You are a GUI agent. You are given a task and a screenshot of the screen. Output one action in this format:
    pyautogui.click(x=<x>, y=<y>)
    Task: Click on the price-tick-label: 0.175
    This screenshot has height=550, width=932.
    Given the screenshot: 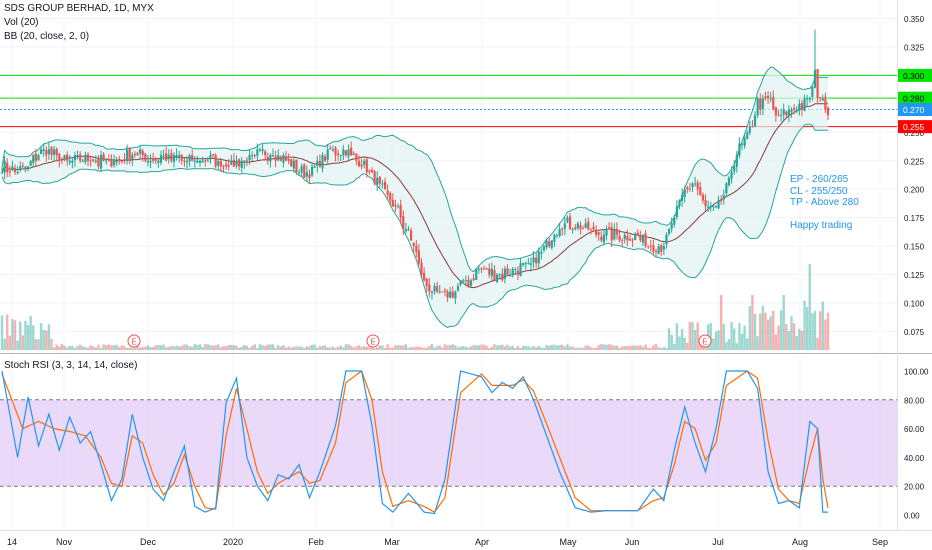 What is the action you would take?
    pyautogui.click(x=914, y=218)
    